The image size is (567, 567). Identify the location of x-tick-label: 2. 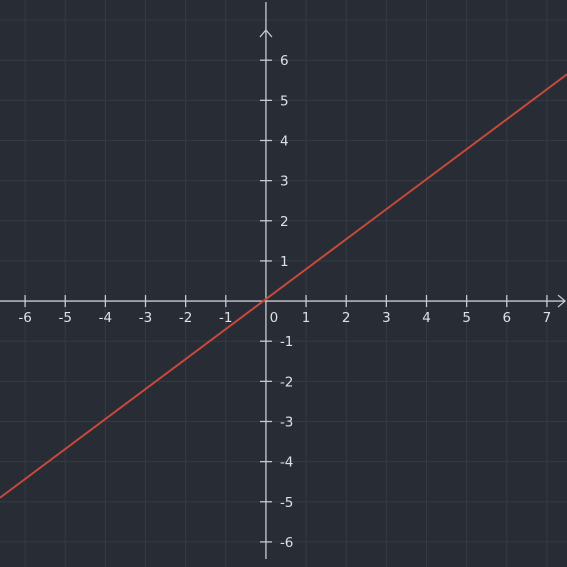
(346, 318).